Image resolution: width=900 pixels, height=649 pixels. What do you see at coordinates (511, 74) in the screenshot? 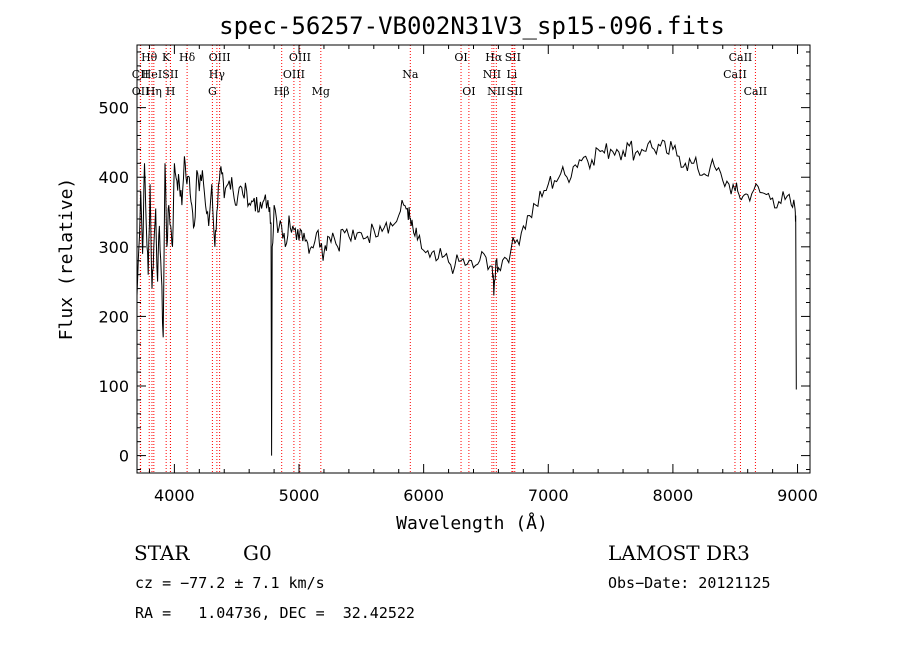
I see `emission-line-label-23: Li` at bounding box center [511, 74].